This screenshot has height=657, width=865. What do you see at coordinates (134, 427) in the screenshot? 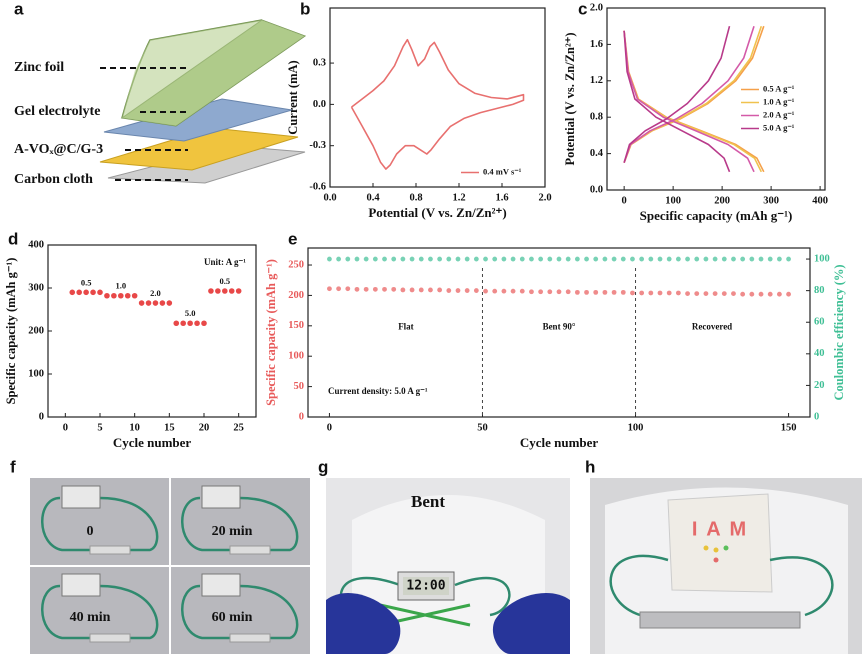
I see `x-tick-label: 10` at bounding box center [134, 427].